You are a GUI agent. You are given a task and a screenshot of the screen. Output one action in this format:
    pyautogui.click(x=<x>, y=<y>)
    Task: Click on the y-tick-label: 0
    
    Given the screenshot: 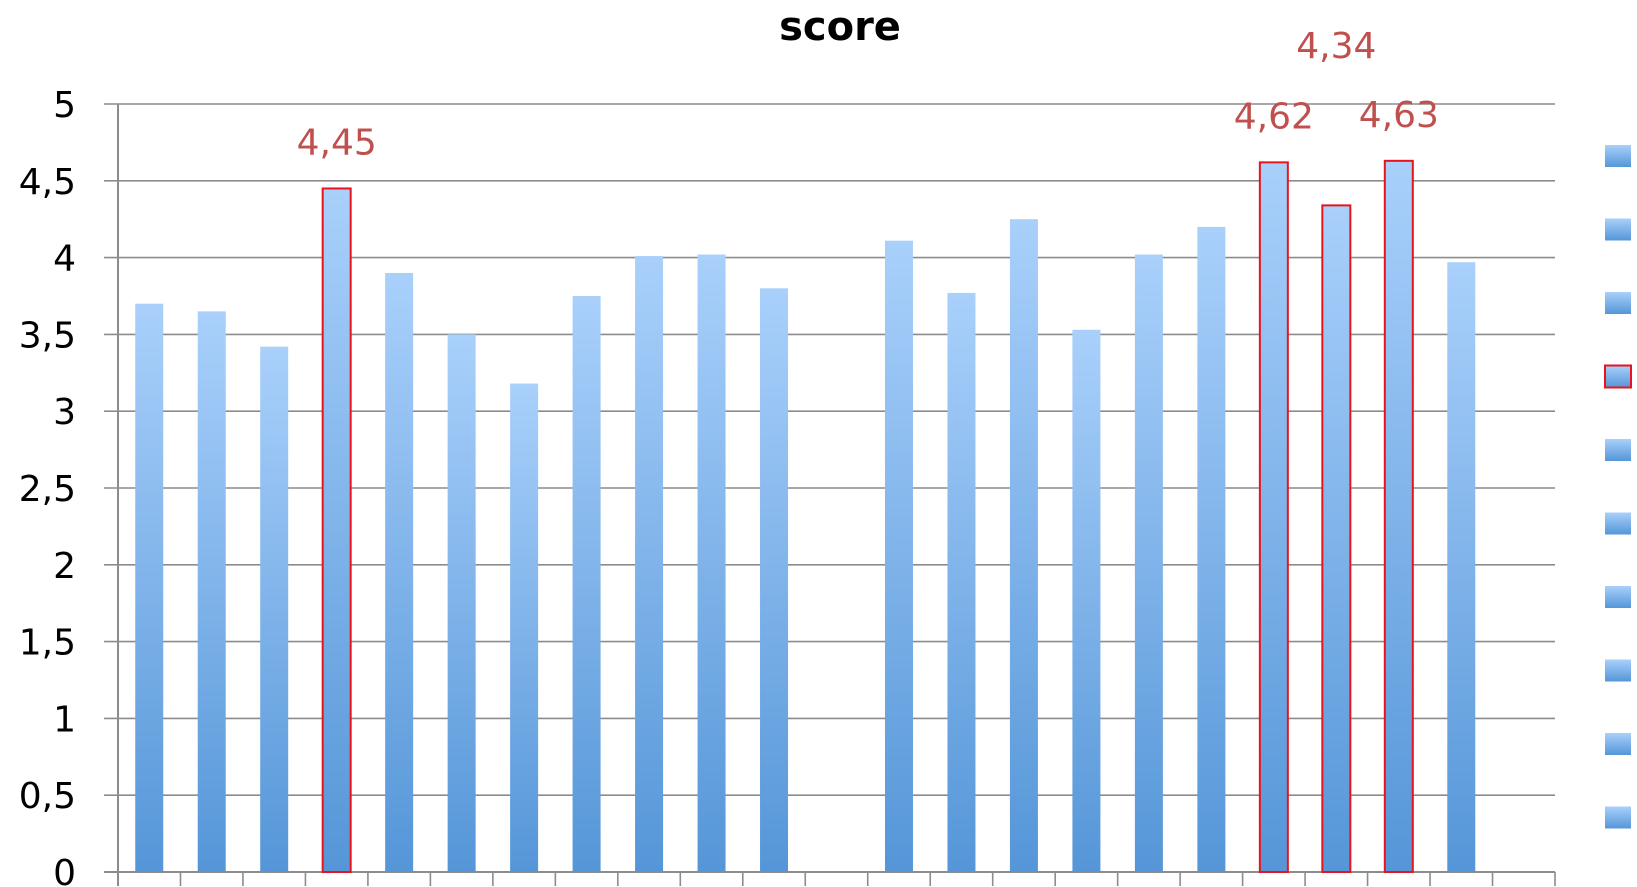 What is the action you would take?
    pyautogui.click(x=64, y=870)
    